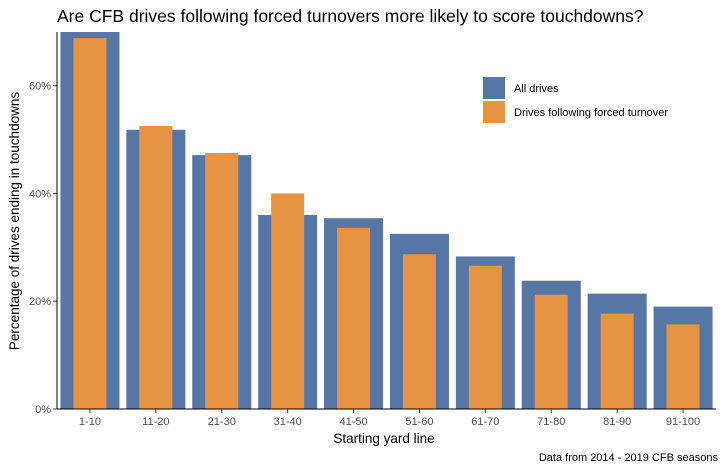 The image size is (724, 473). What do you see at coordinates (485, 422) in the screenshot?
I see `x-tick-label: 61-70` at bounding box center [485, 422].